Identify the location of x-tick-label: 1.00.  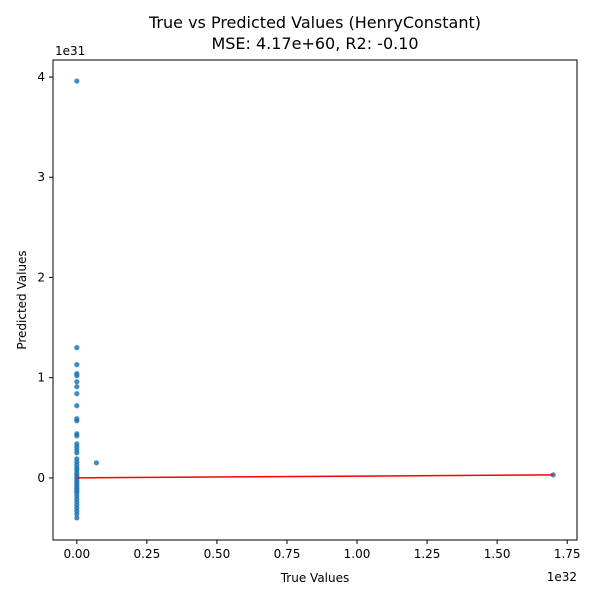
(357, 554).